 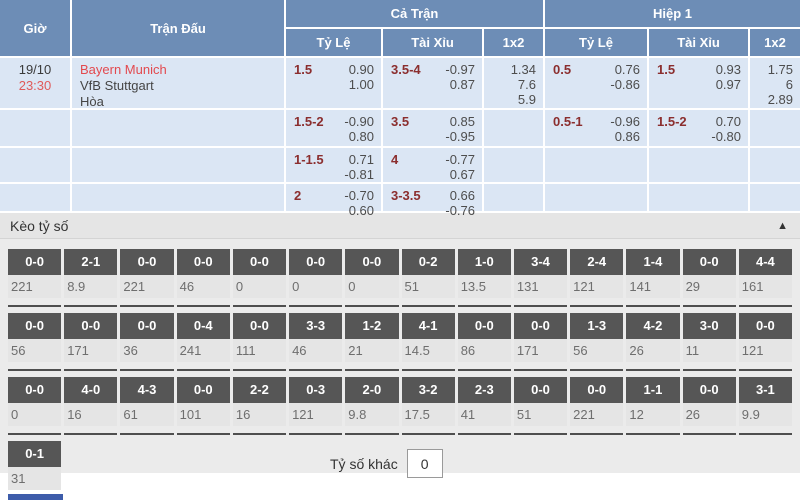 I want to click on score-cell: 2-0 9.8, so click(x=372, y=397).